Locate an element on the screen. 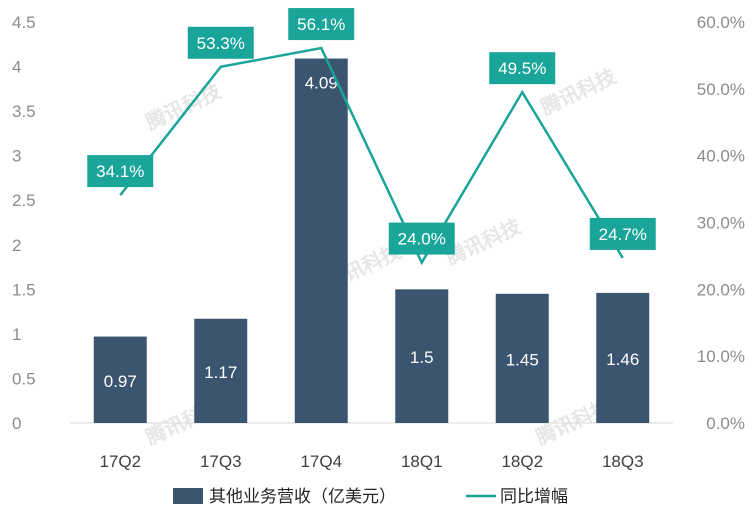 This screenshot has height=521, width=753. growth-label: 34.1% is located at coordinates (120, 171).